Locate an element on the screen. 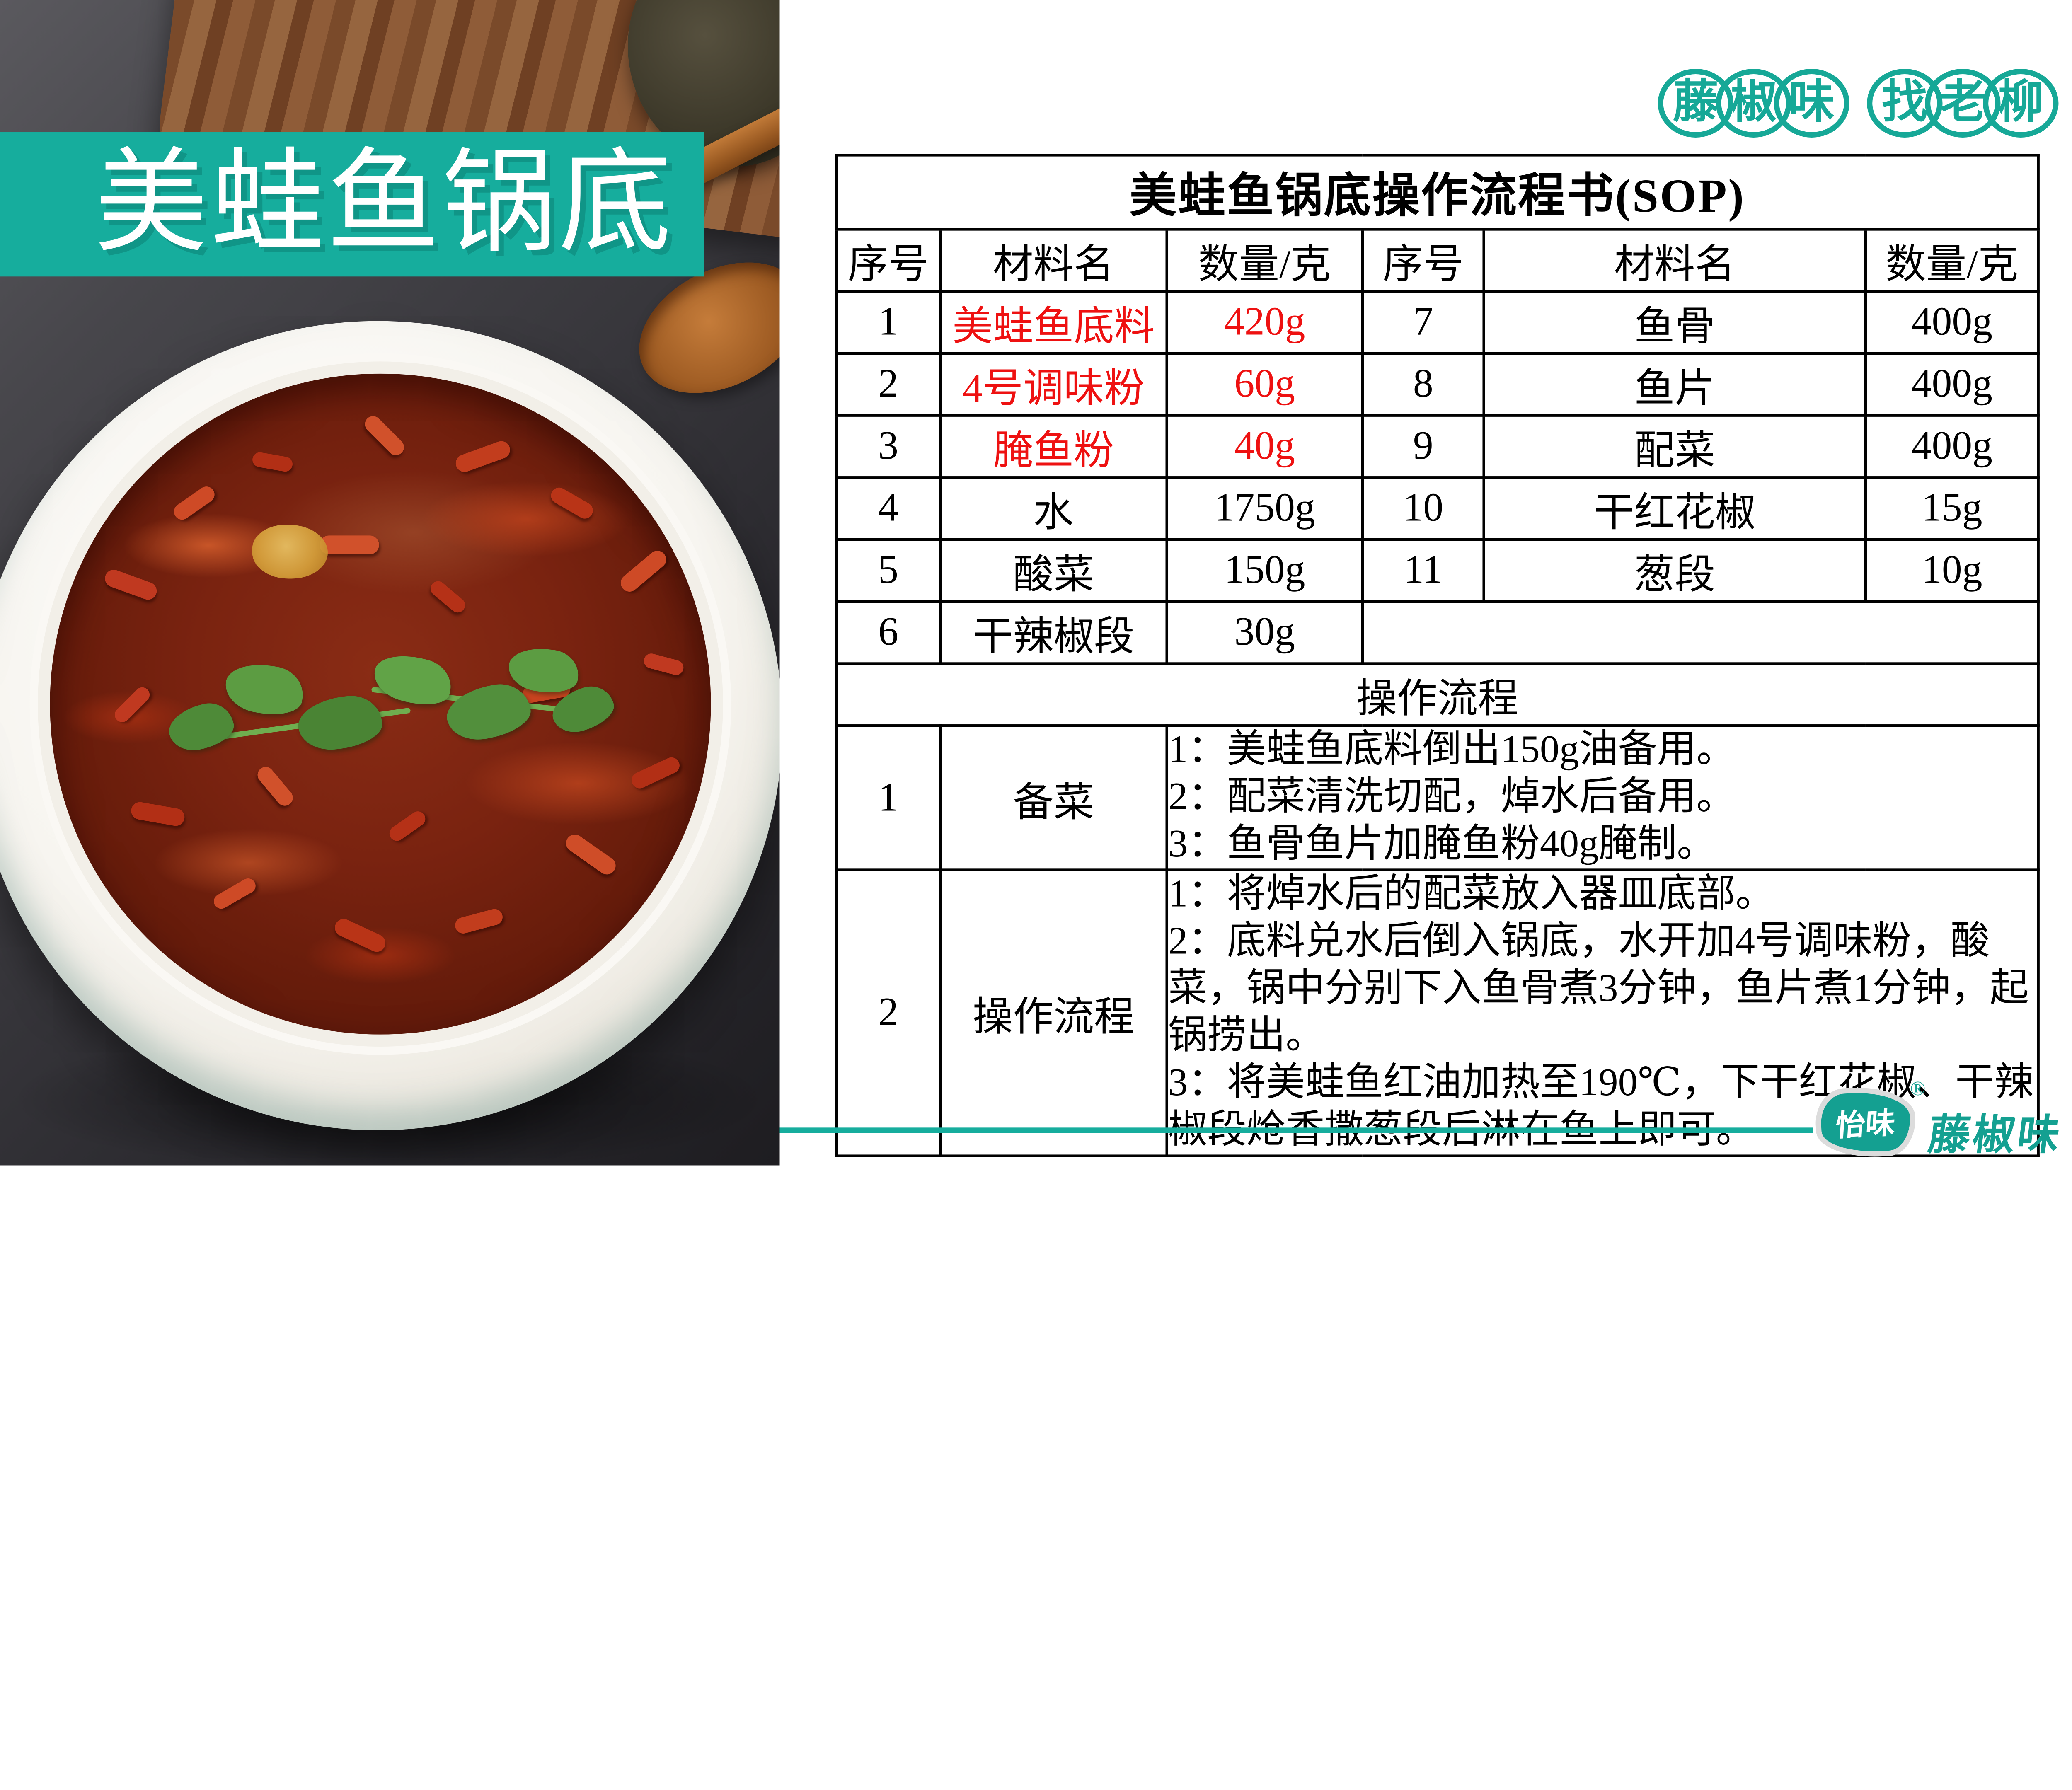 The width and height of the screenshot is (2072, 1790). ingredient-qty: 40g is located at coordinates (1264, 447).